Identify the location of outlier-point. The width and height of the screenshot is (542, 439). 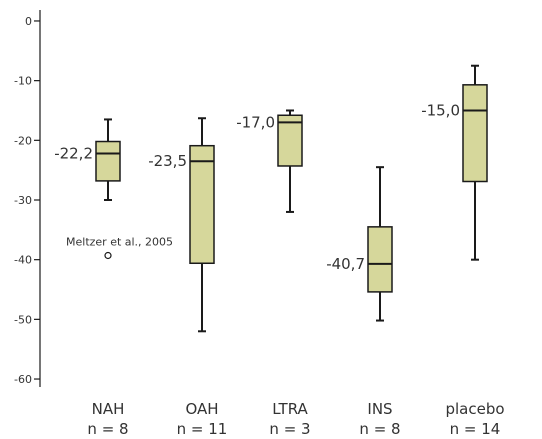
(108, 255).